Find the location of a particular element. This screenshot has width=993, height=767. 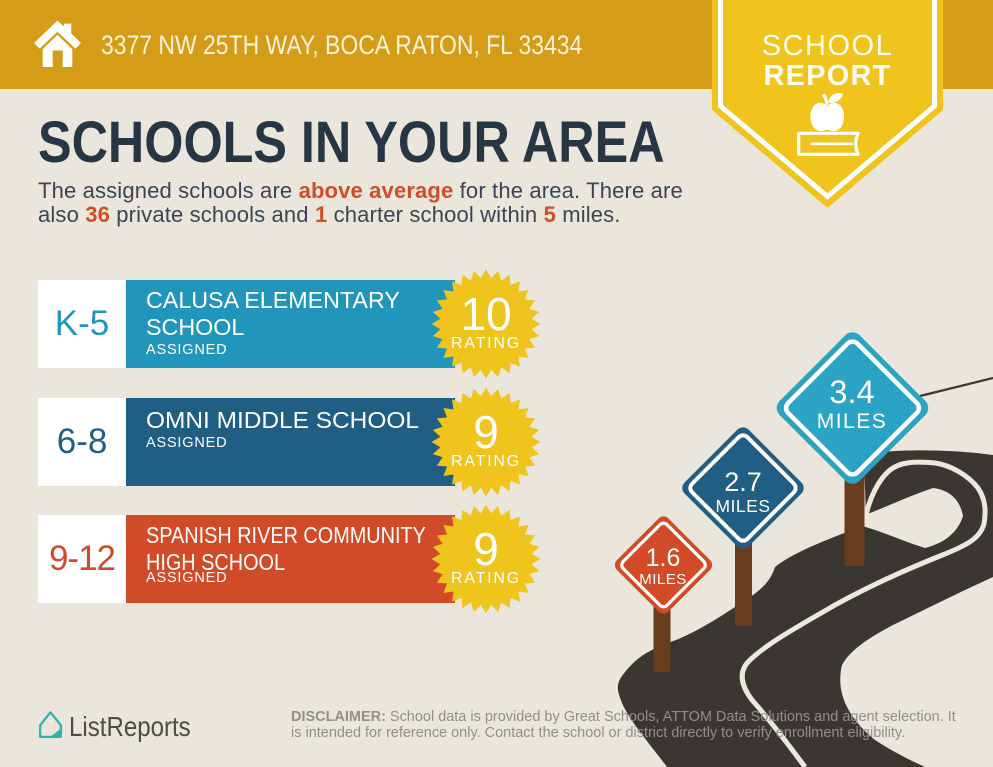

svg-text: REPORT is located at coordinates (827, 76).